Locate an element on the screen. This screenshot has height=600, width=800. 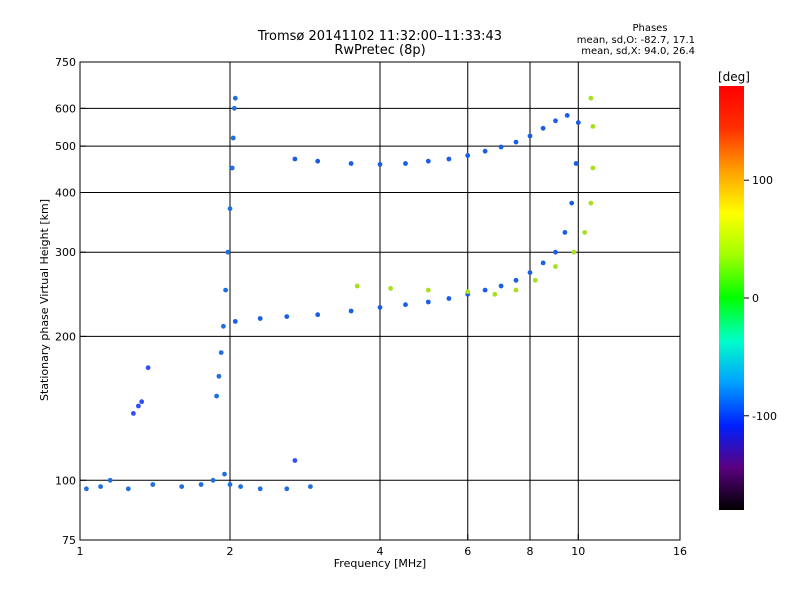
x-tick-label: 4 is located at coordinates (380, 551).